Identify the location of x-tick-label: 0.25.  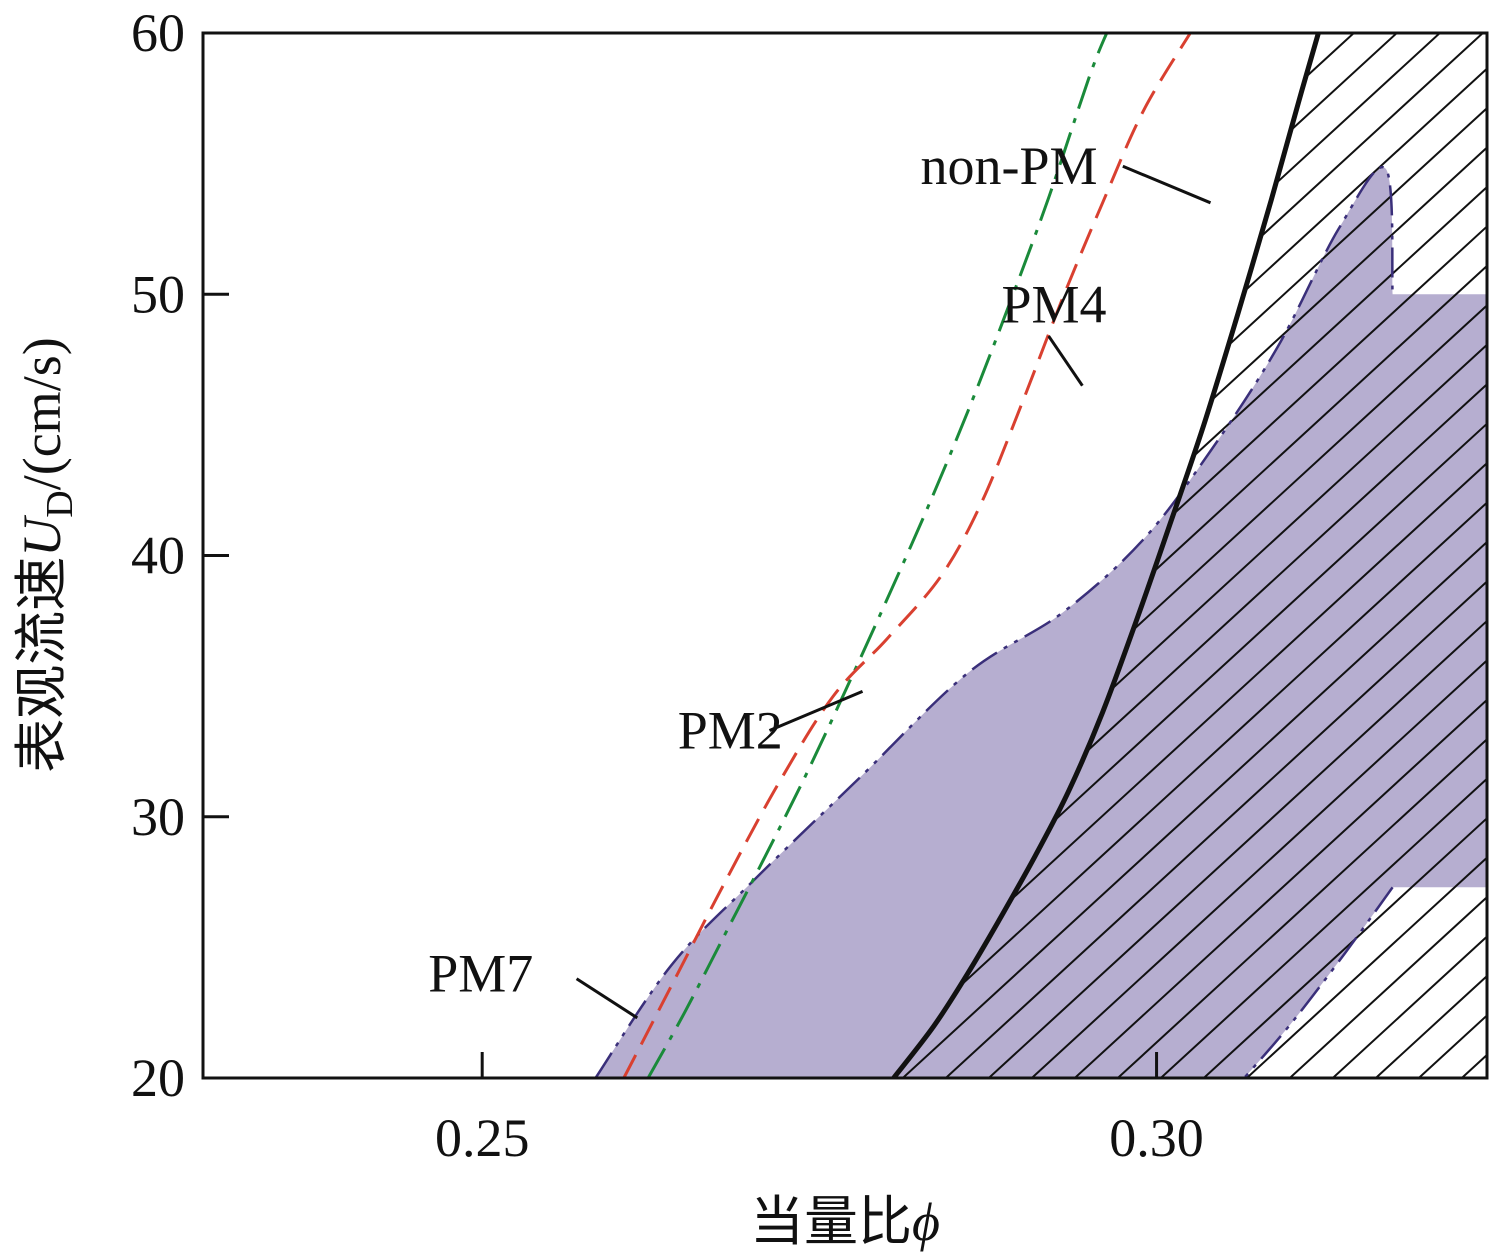
(482, 1138).